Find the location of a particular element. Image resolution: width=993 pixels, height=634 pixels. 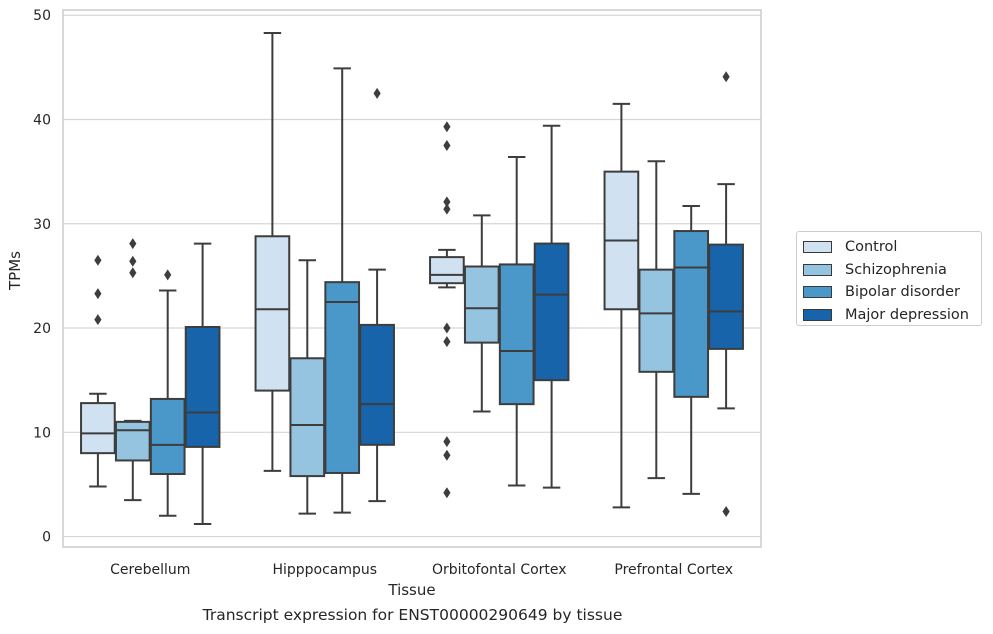

legend-item: Bipolar disorder is located at coordinates (892, 292).